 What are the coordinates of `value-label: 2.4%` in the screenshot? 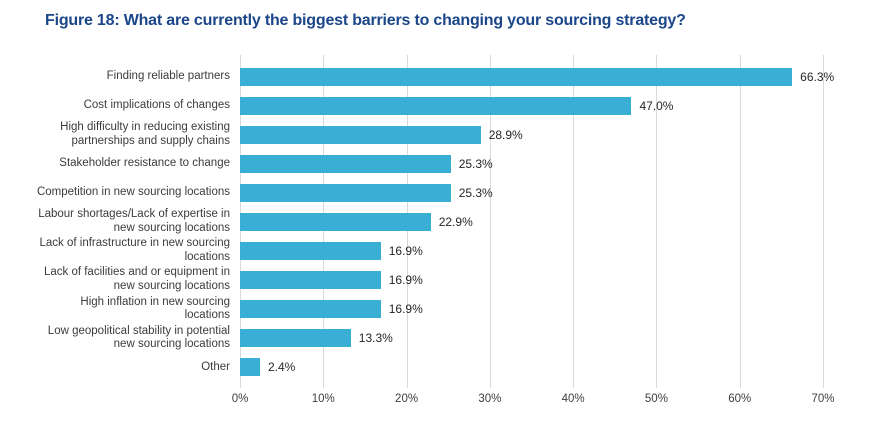 It's located at (281, 367).